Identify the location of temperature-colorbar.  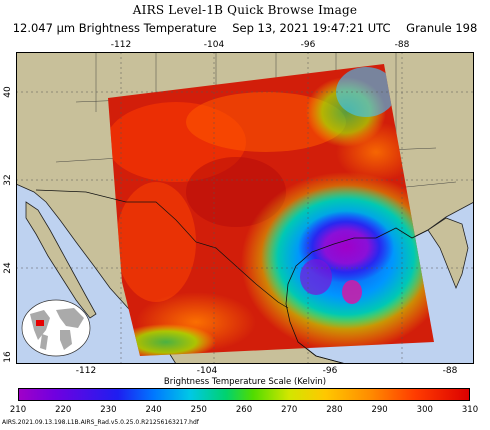
(244, 394).